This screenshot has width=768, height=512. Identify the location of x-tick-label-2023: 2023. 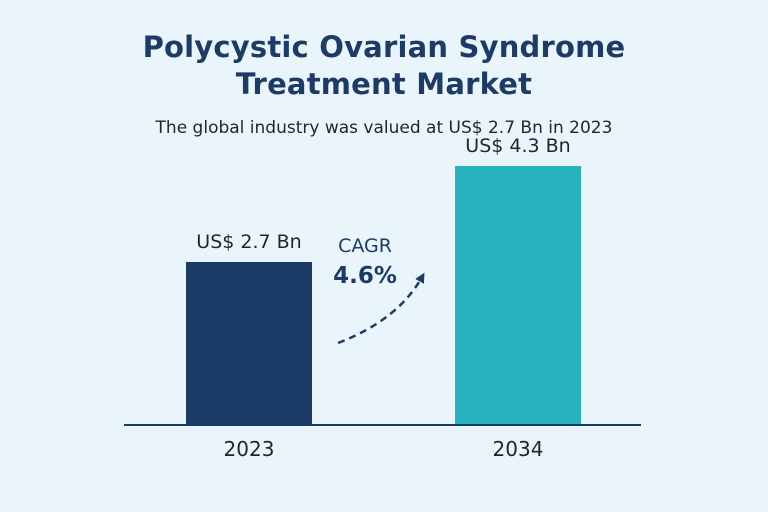
(249, 449).